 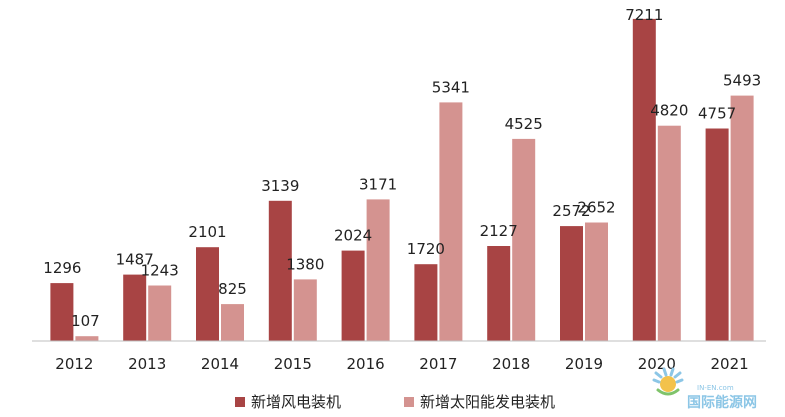 I want to click on watermark-text: 国际能源网, so click(x=722, y=402).